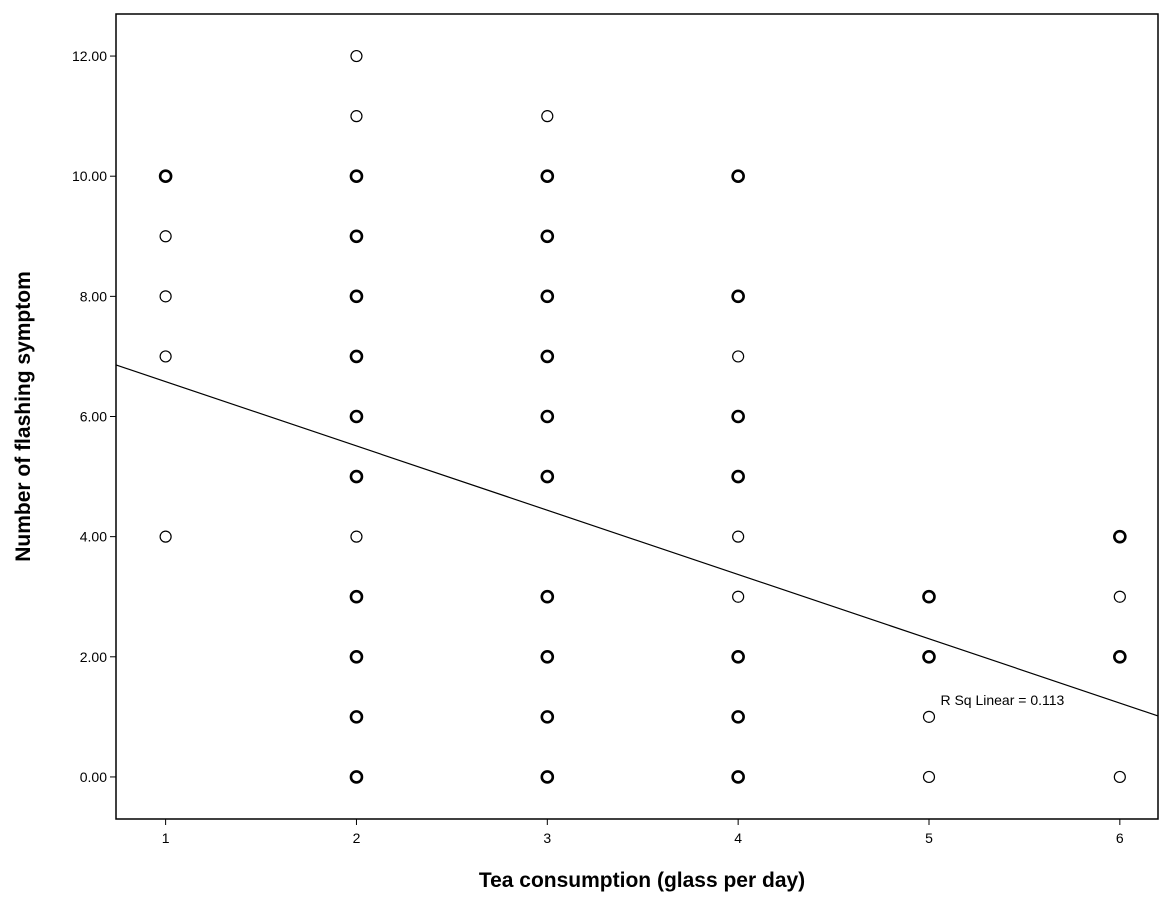 The image size is (1159, 901). Describe the element at coordinates (93, 777) in the screenshot. I see `y-tick-label: 0.00` at that location.